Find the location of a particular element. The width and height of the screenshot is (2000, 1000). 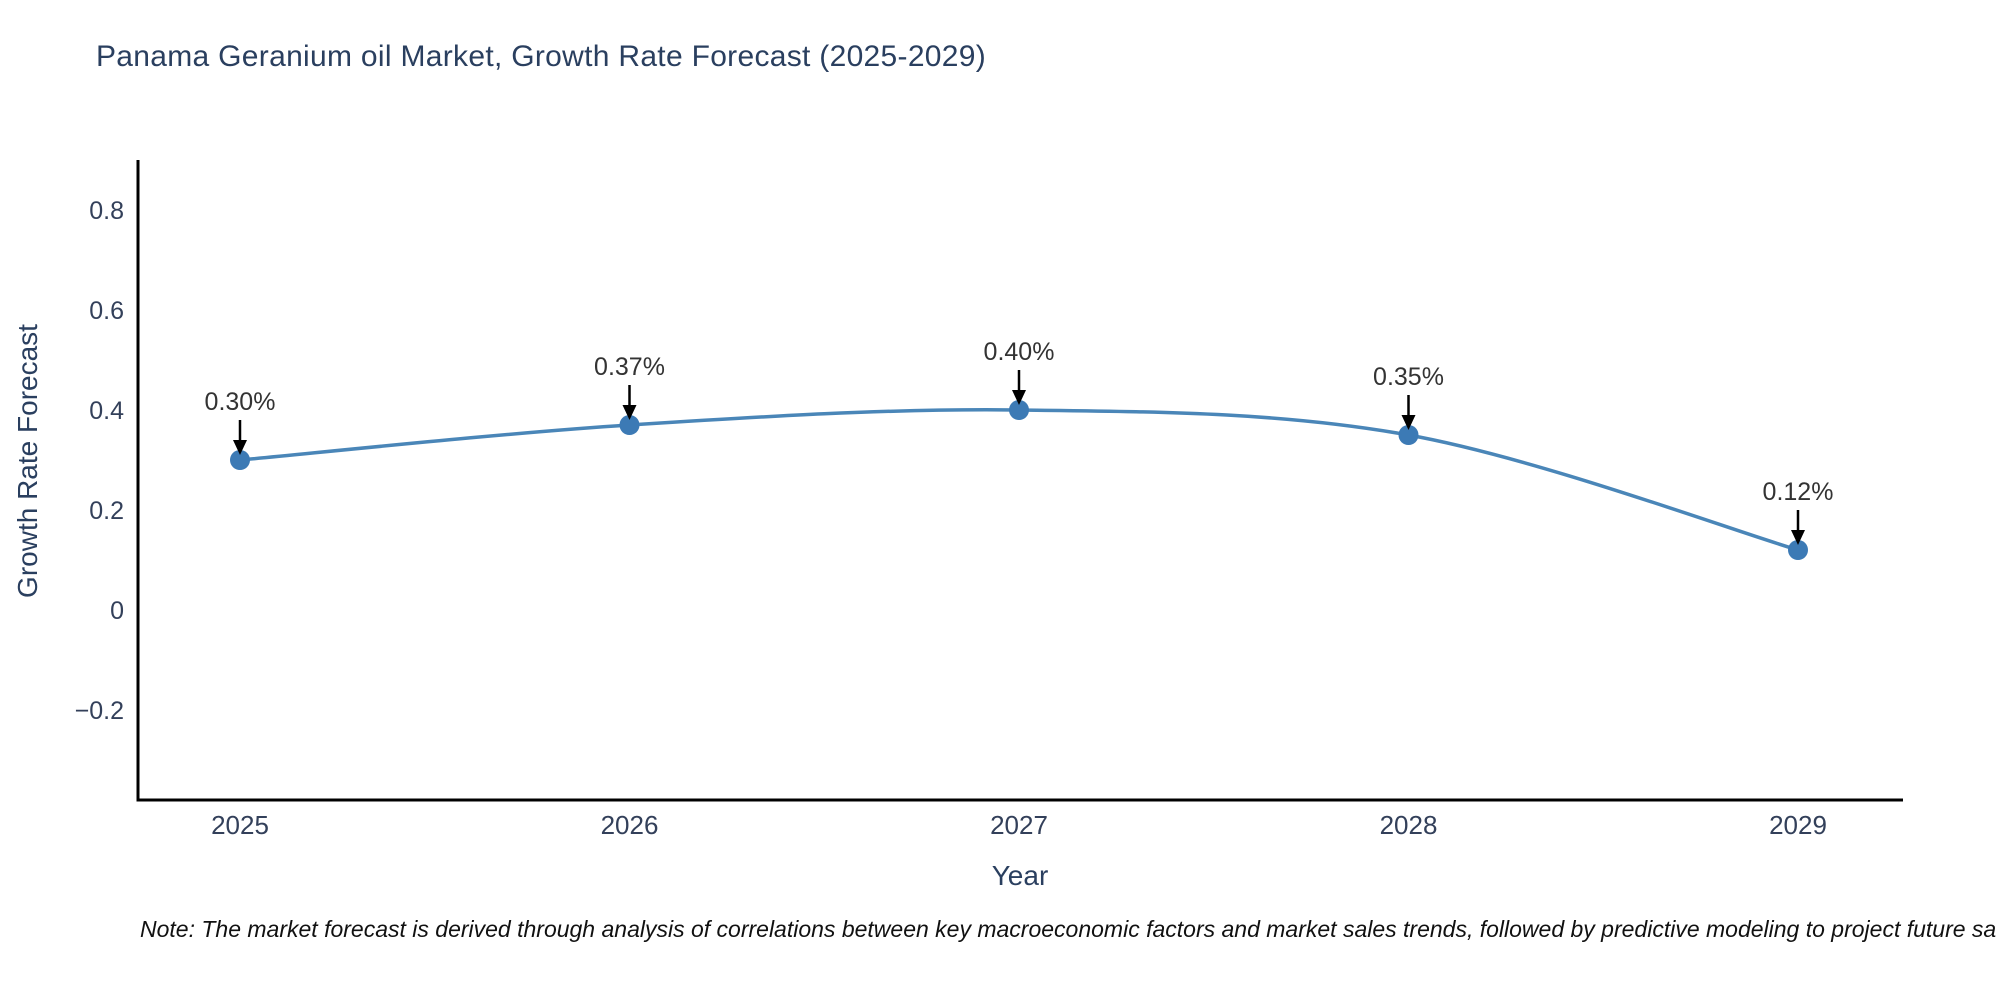

x-tick-label: 2029 is located at coordinates (1798, 825).